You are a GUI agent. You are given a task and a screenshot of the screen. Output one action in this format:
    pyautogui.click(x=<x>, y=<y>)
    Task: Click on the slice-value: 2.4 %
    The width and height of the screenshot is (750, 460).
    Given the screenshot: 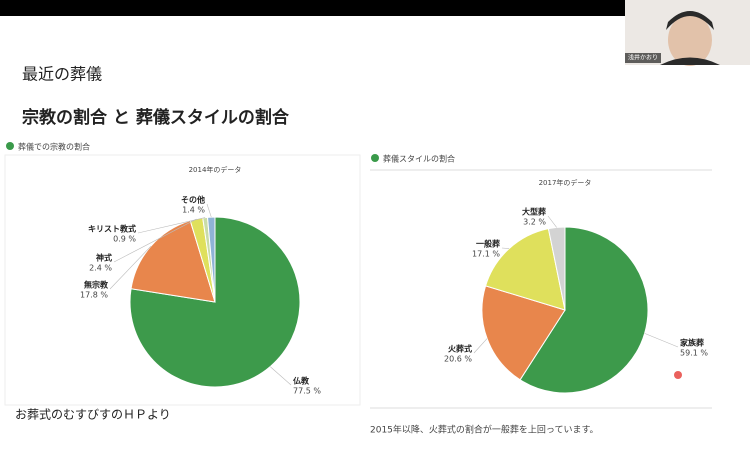 What is the action you would take?
    pyautogui.click(x=100, y=268)
    